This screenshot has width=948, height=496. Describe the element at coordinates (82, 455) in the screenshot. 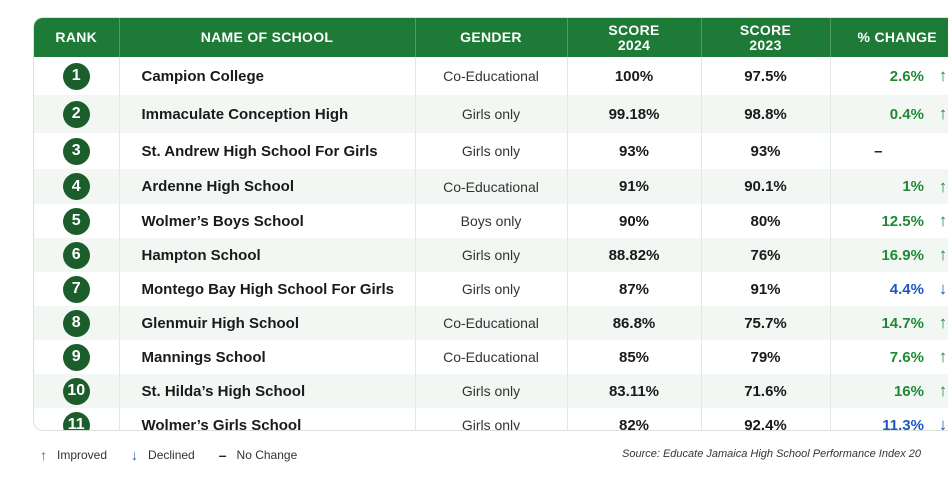

I see `legend-improved-label: Improved` at that location.